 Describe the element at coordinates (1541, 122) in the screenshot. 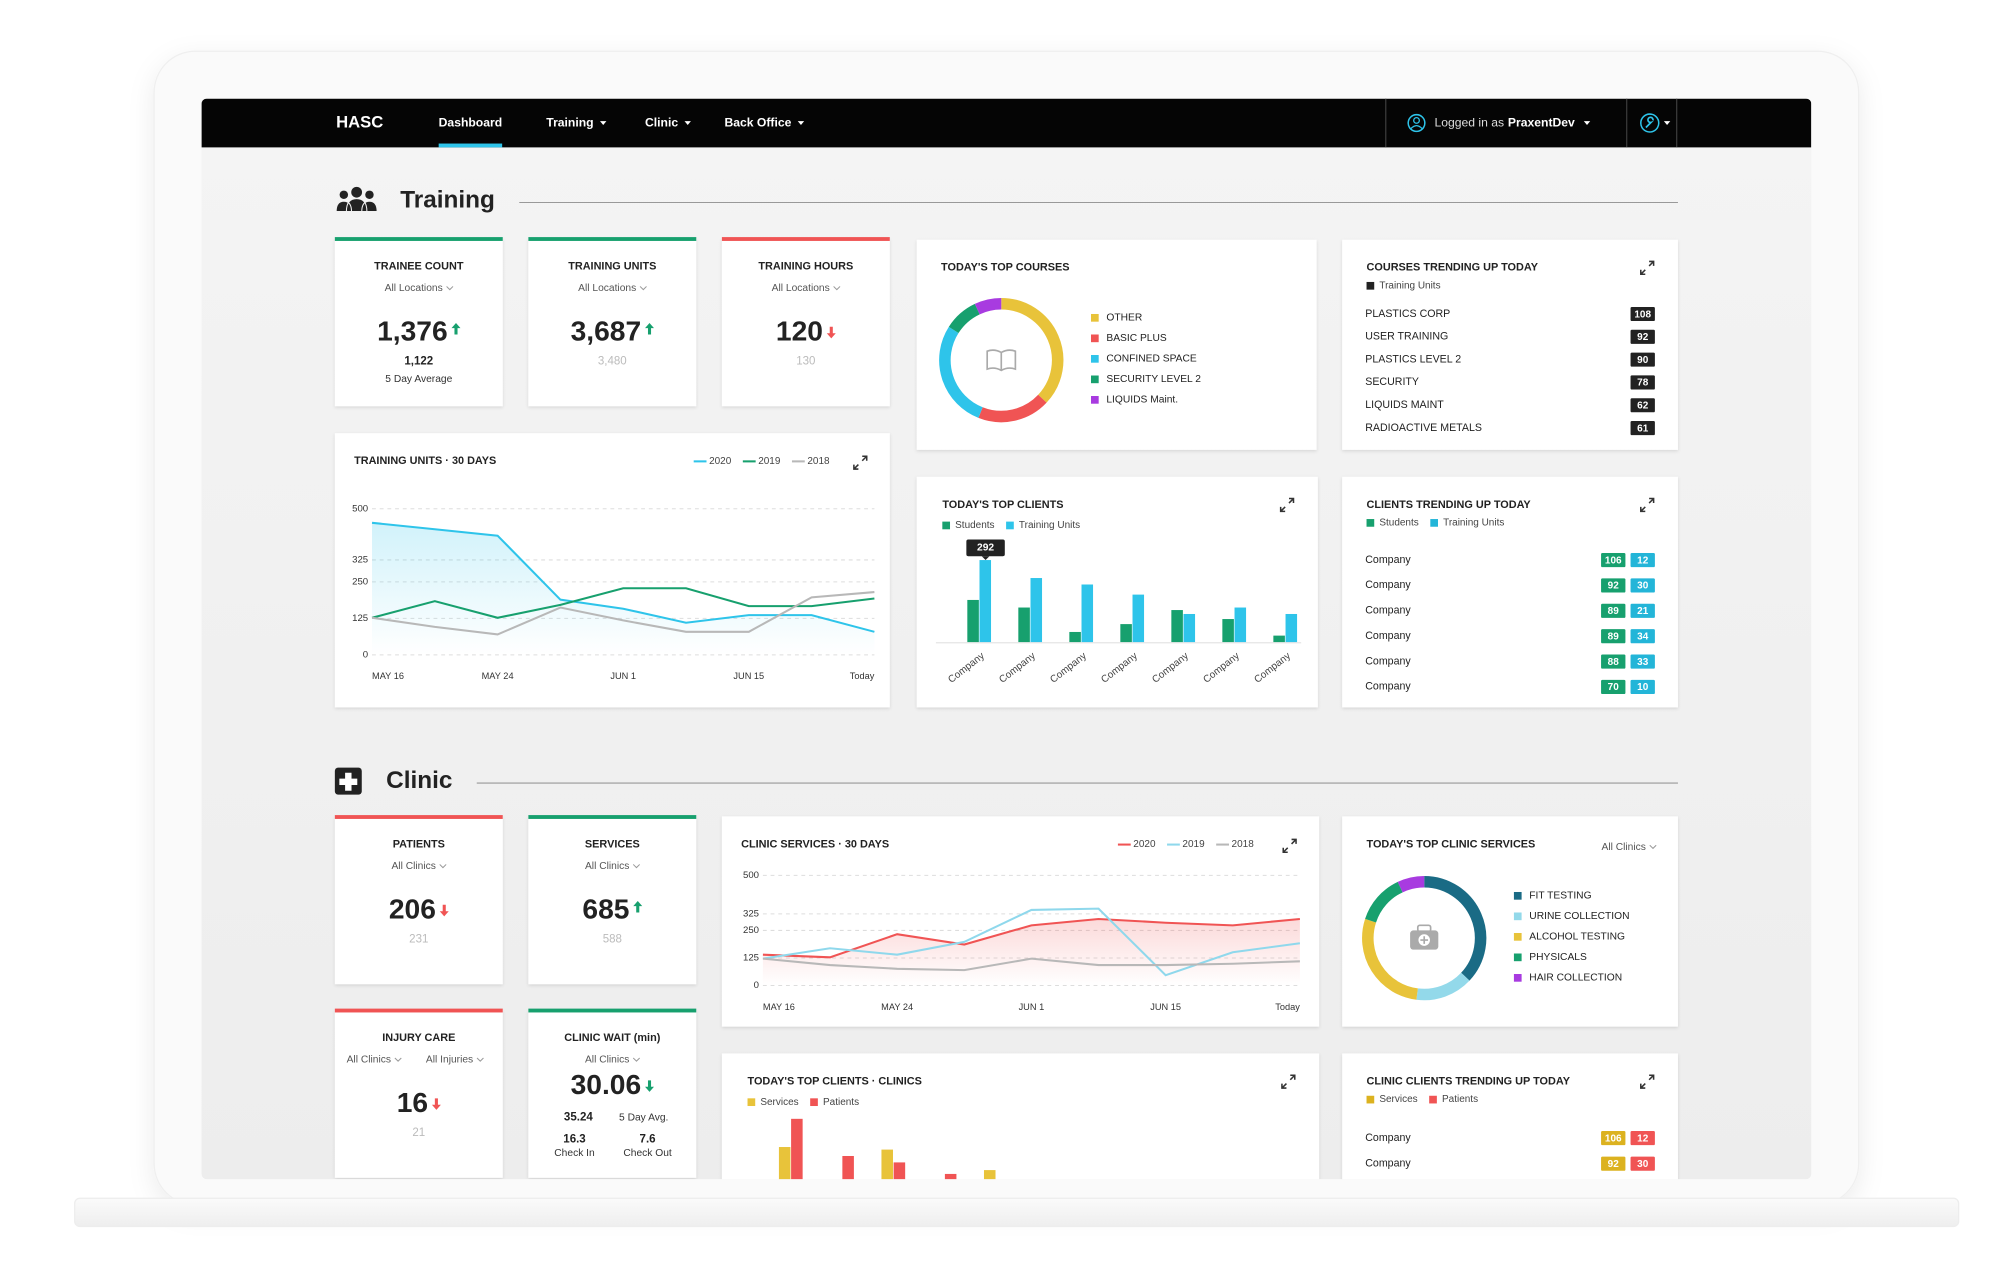

I see `user-name: PraxentDev` at that location.